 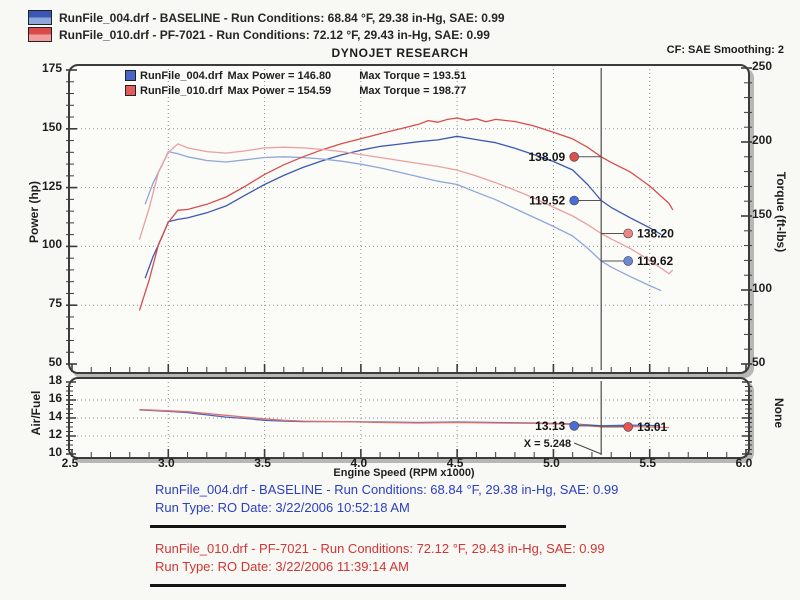 I want to click on air-fuel-chart: 13.13 13.01 X = 5.248, so click(x=409, y=418).